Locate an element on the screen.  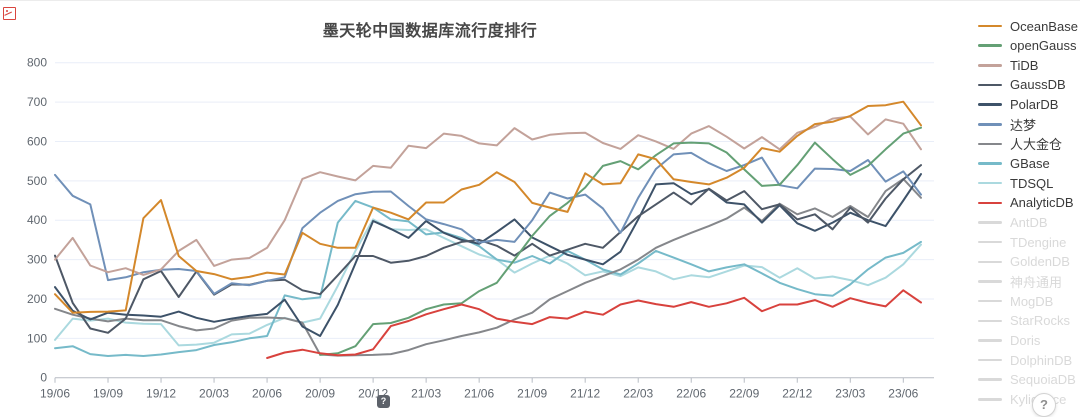
legend-label: StarRocks is located at coordinates (1040, 321).